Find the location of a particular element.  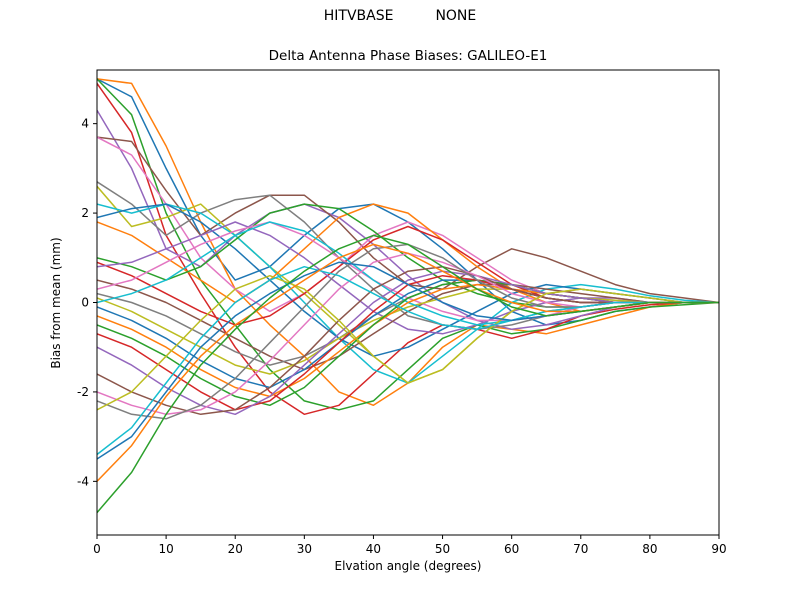

figure-title-right: NONE is located at coordinates (456, 16).